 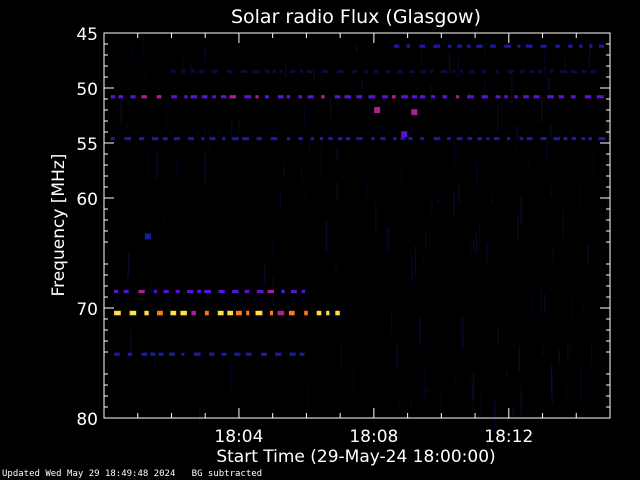 I want to click on y-tick-label: 55, so click(x=87, y=145).